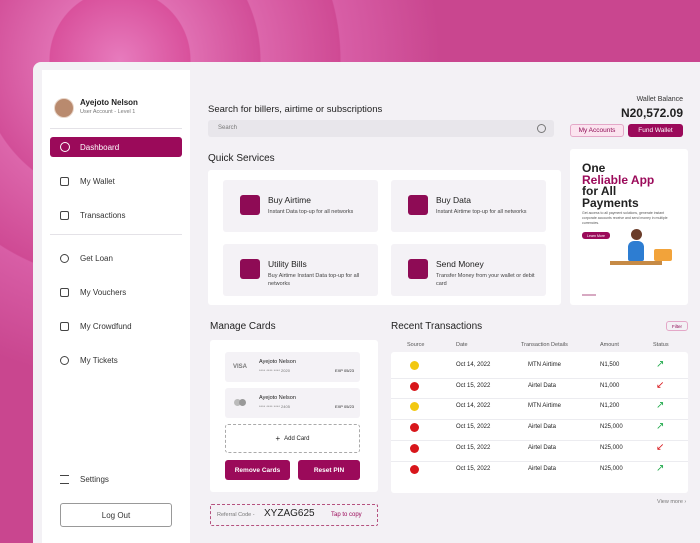 The width and height of the screenshot is (700, 543). Describe the element at coordinates (257, 470) in the screenshot. I see `remove-cards-button: Remove Cards` at that location.